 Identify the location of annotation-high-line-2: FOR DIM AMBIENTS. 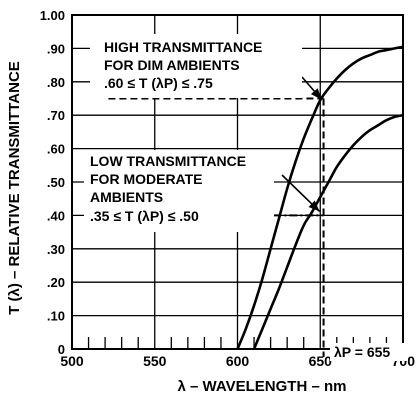
(172, 65).